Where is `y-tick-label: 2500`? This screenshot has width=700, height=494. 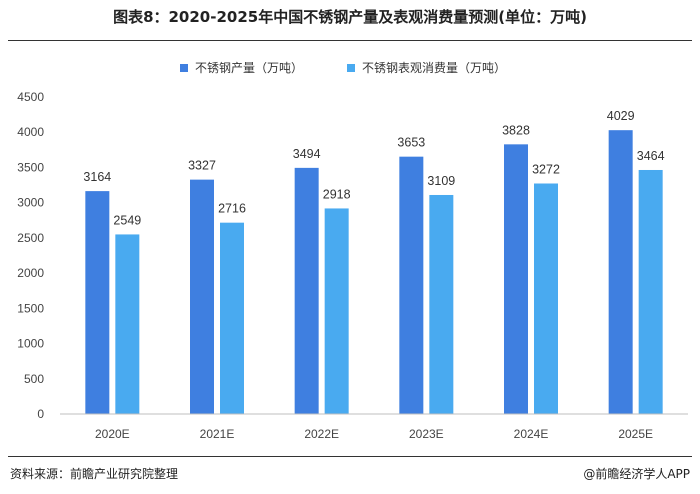 y-tick-label: 2500 is located at coordinates (30, 238).